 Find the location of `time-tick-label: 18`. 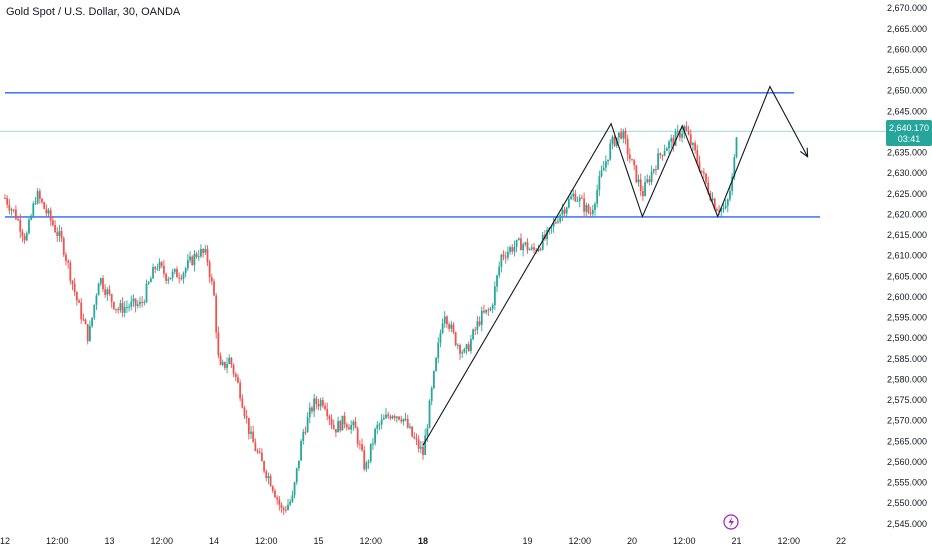

time-tick-label: 18 is located at coordinates (423, 541).